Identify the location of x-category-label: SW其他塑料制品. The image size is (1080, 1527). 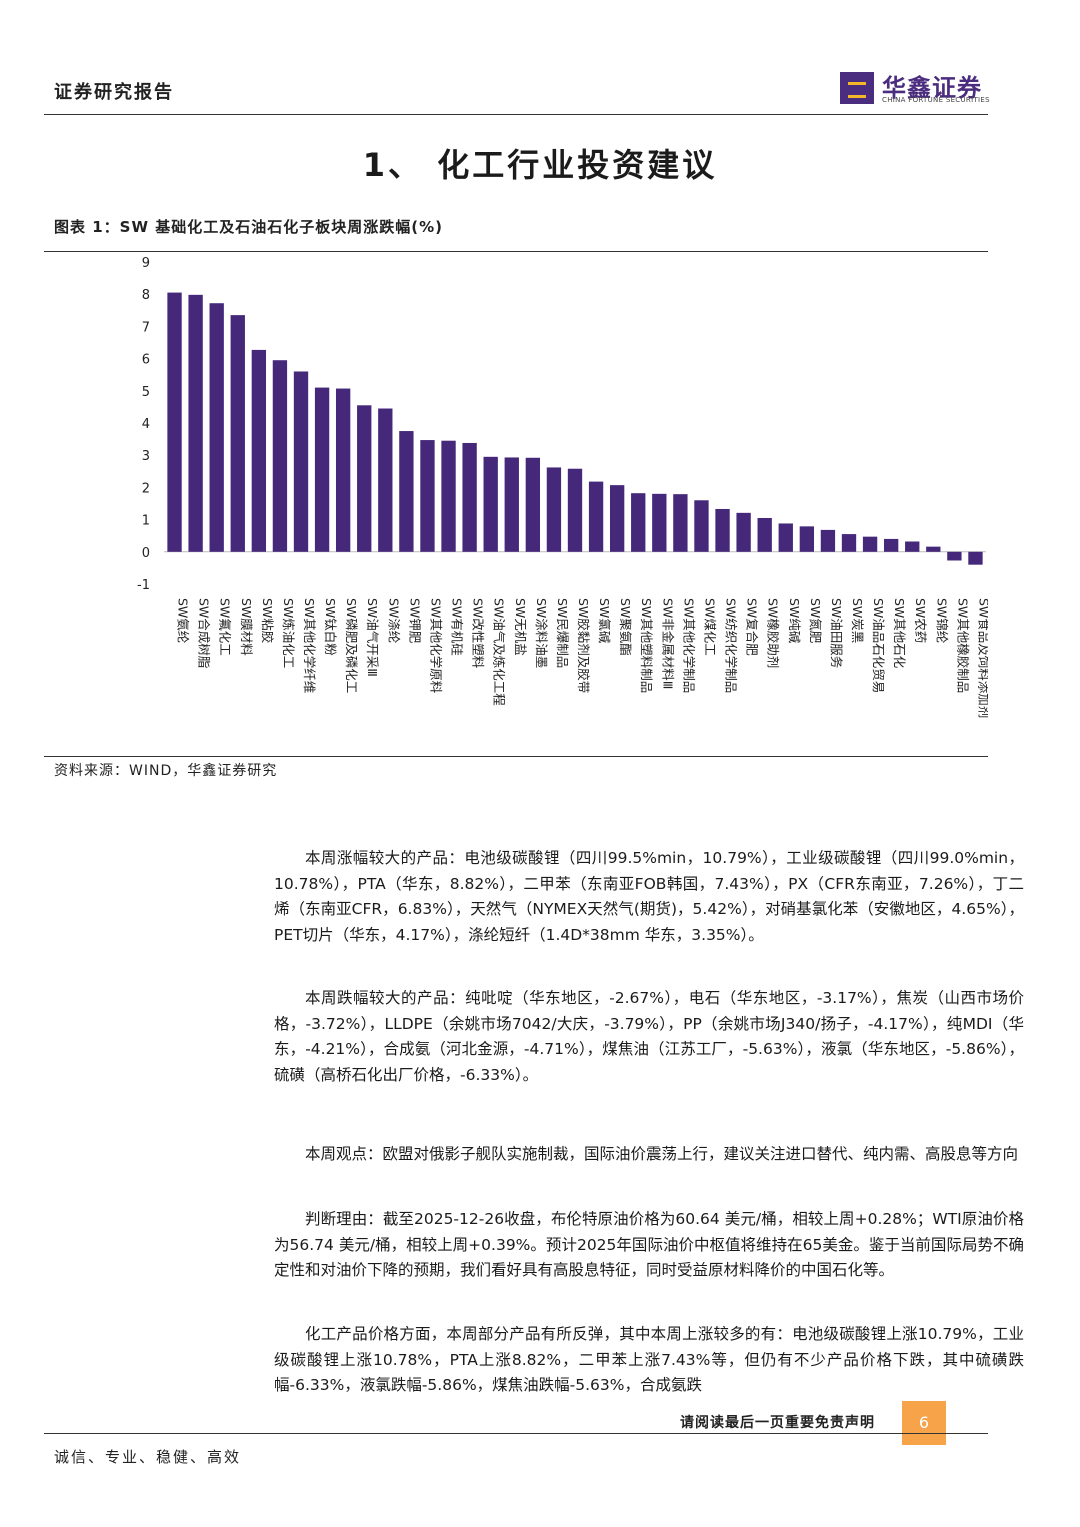
(646, 645).